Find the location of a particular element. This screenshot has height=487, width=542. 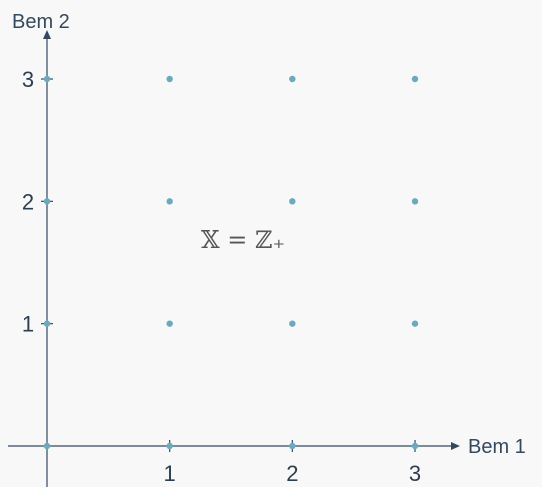

x-axis-title: Bem 1 is located at coordinates (497, 447).